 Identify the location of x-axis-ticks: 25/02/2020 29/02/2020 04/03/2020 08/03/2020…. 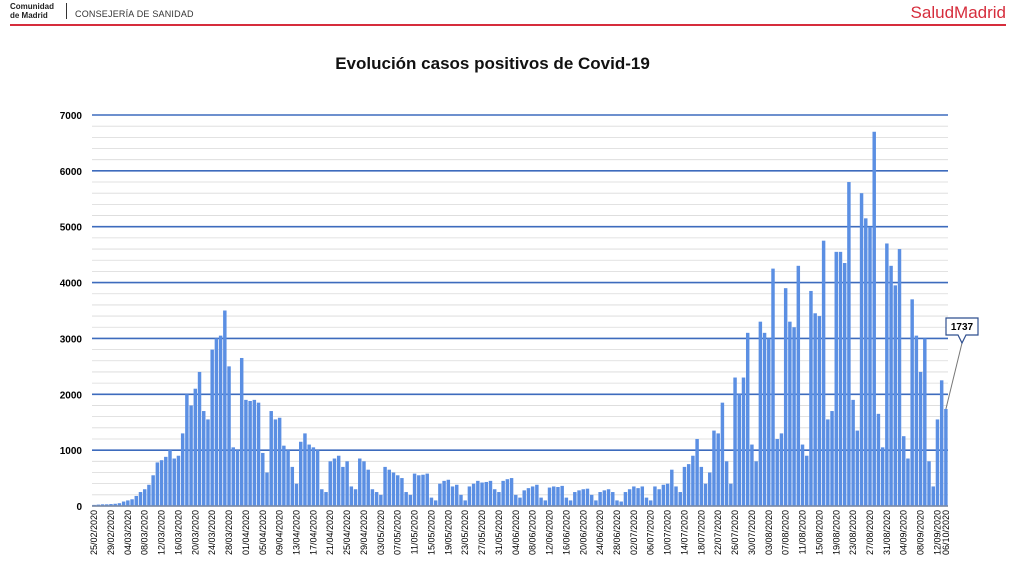
(520, 532).